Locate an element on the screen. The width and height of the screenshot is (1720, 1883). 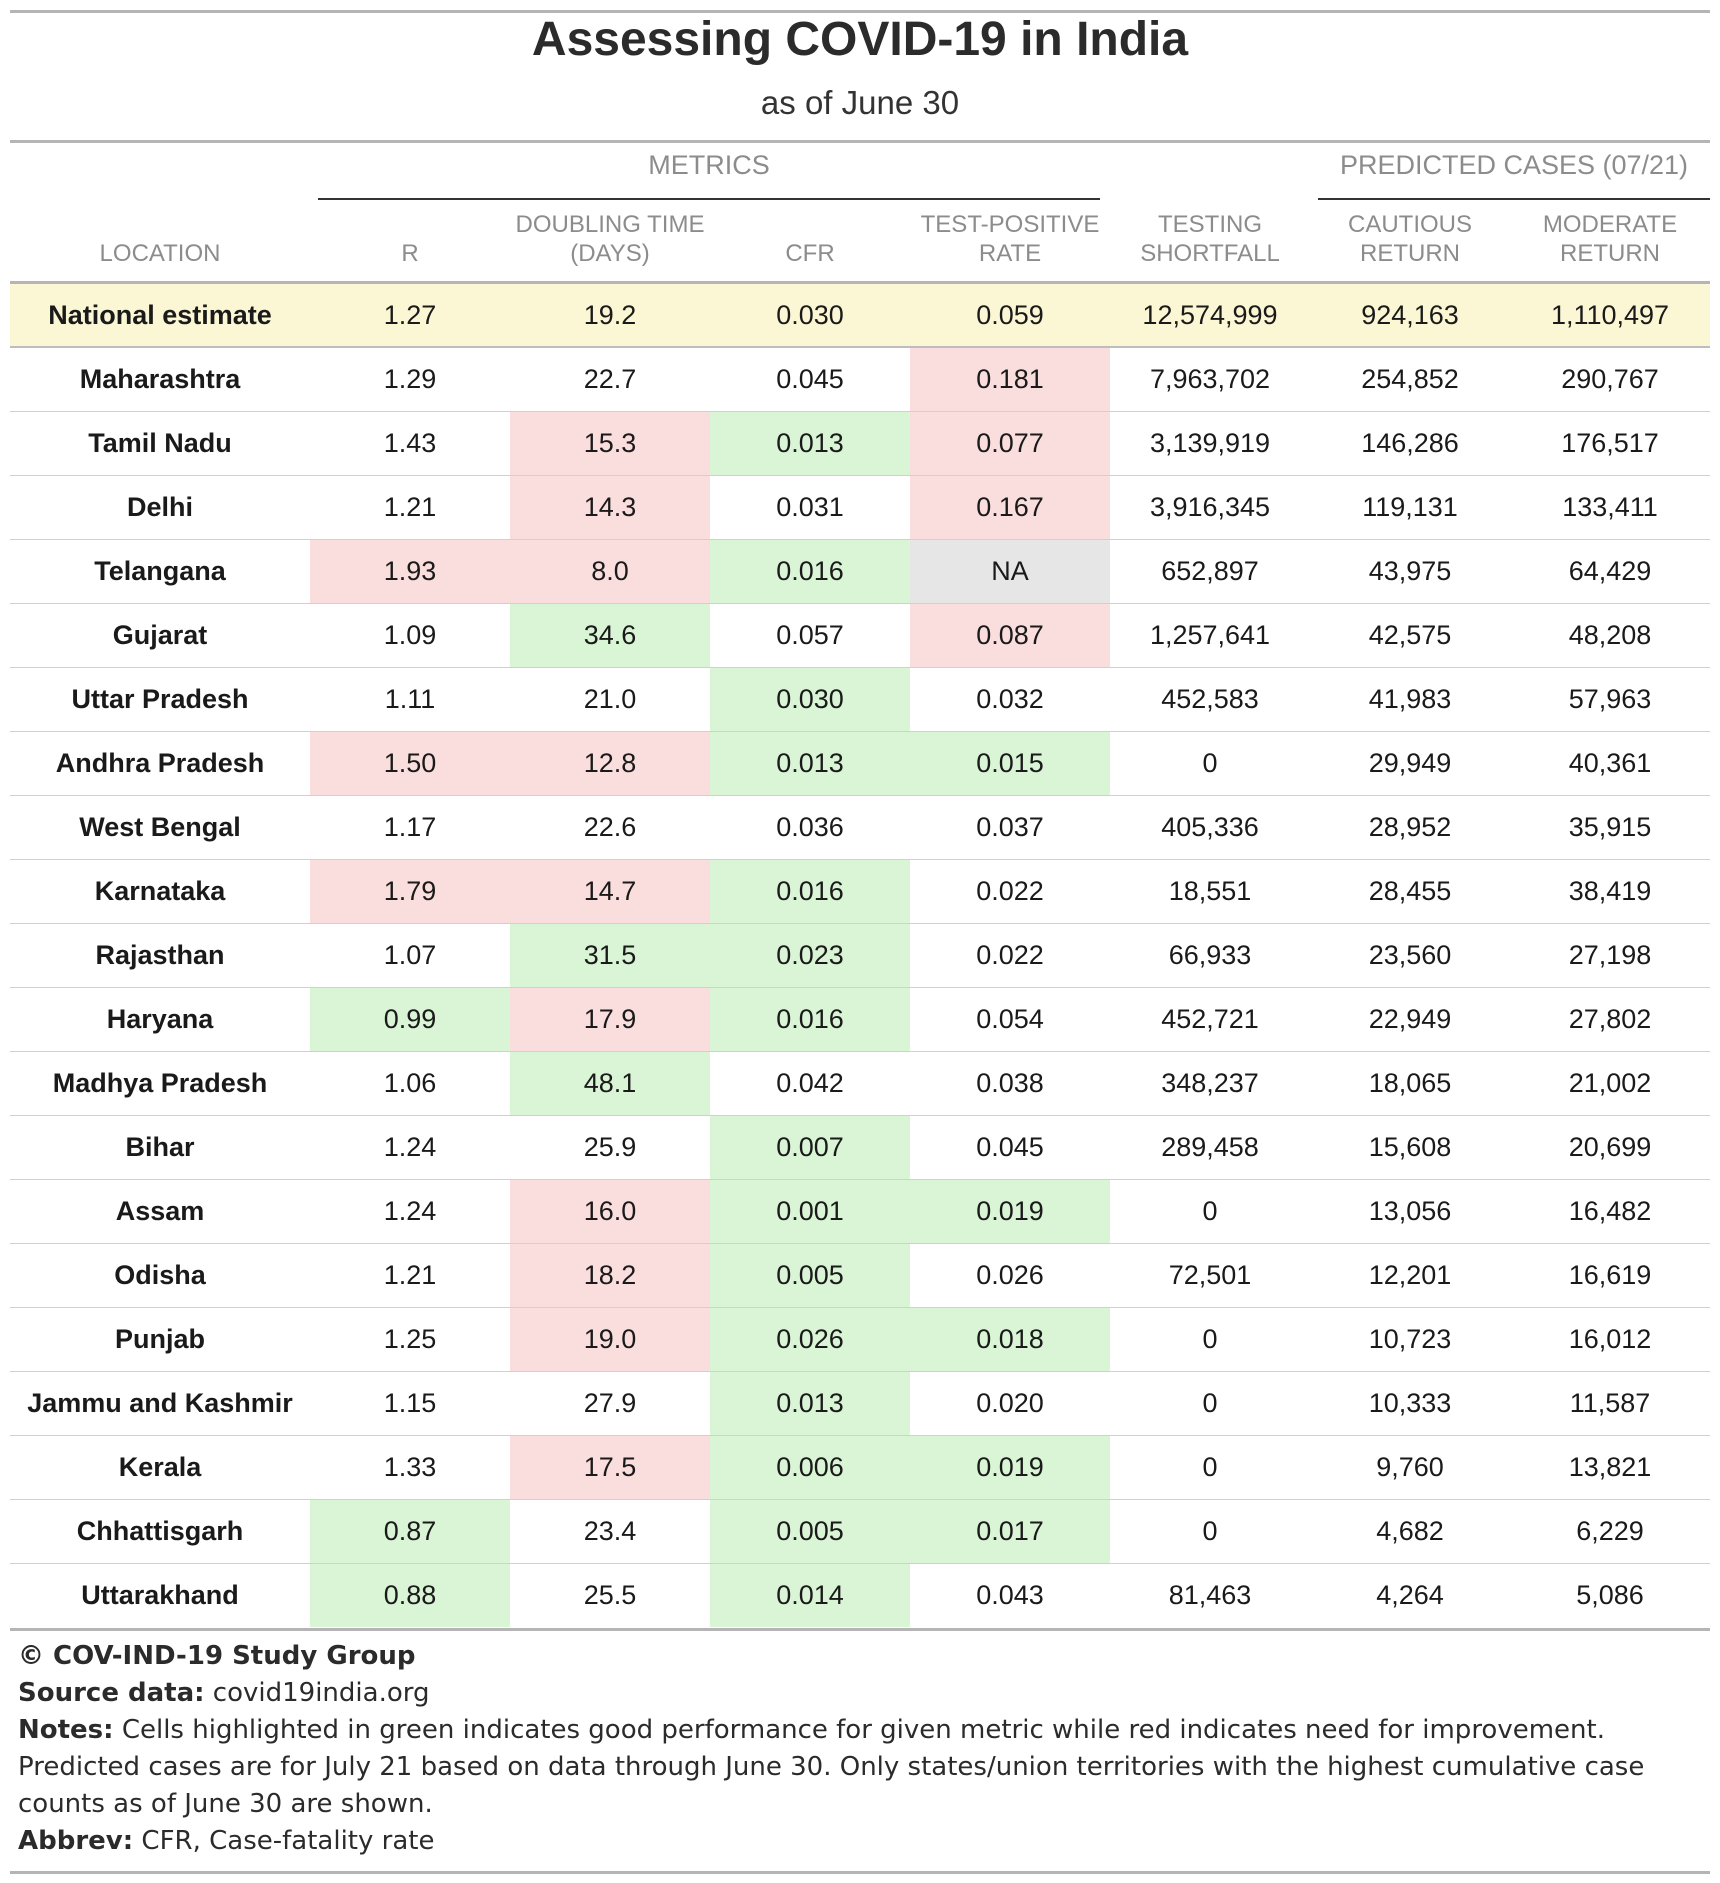
cell-r: 1.25 is located at coordinates (410, 1339).